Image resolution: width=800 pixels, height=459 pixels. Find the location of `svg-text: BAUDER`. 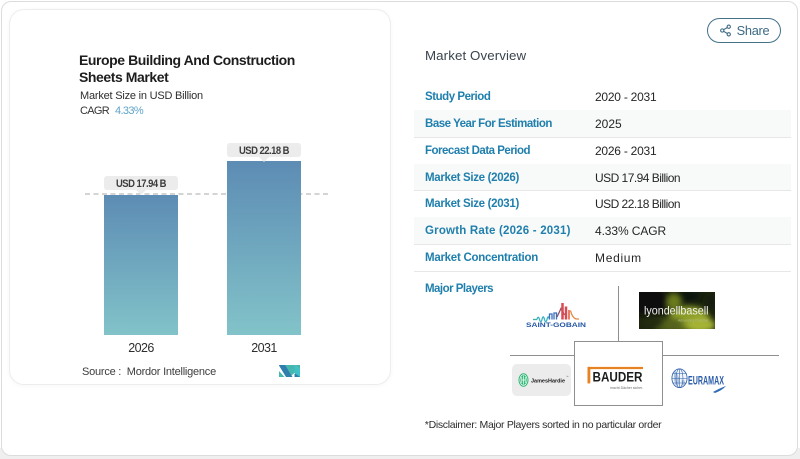

svg-text: BAUDER is located at coordinates (618, 376).